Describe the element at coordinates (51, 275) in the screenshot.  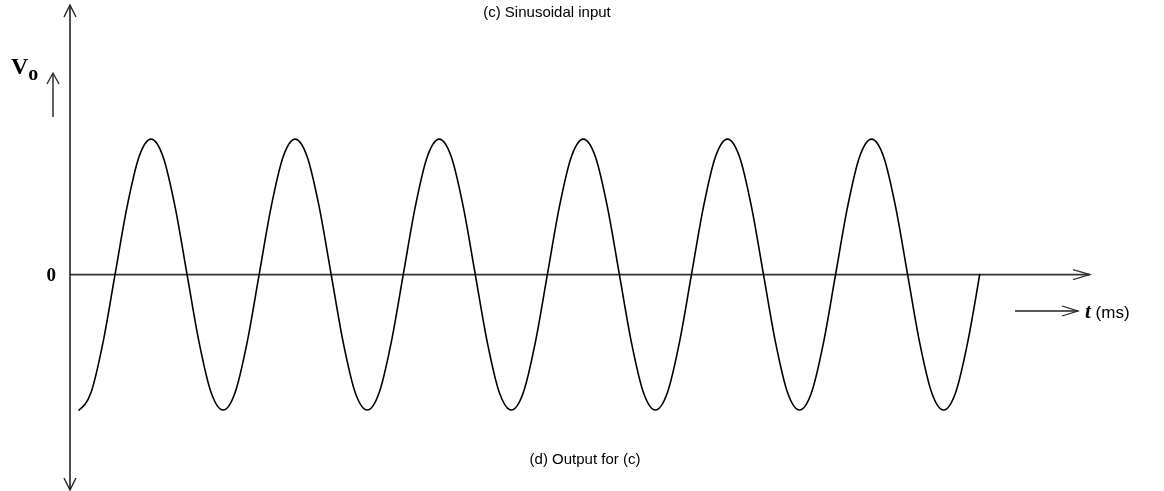
I see `ref-line-label: 0` at that location.